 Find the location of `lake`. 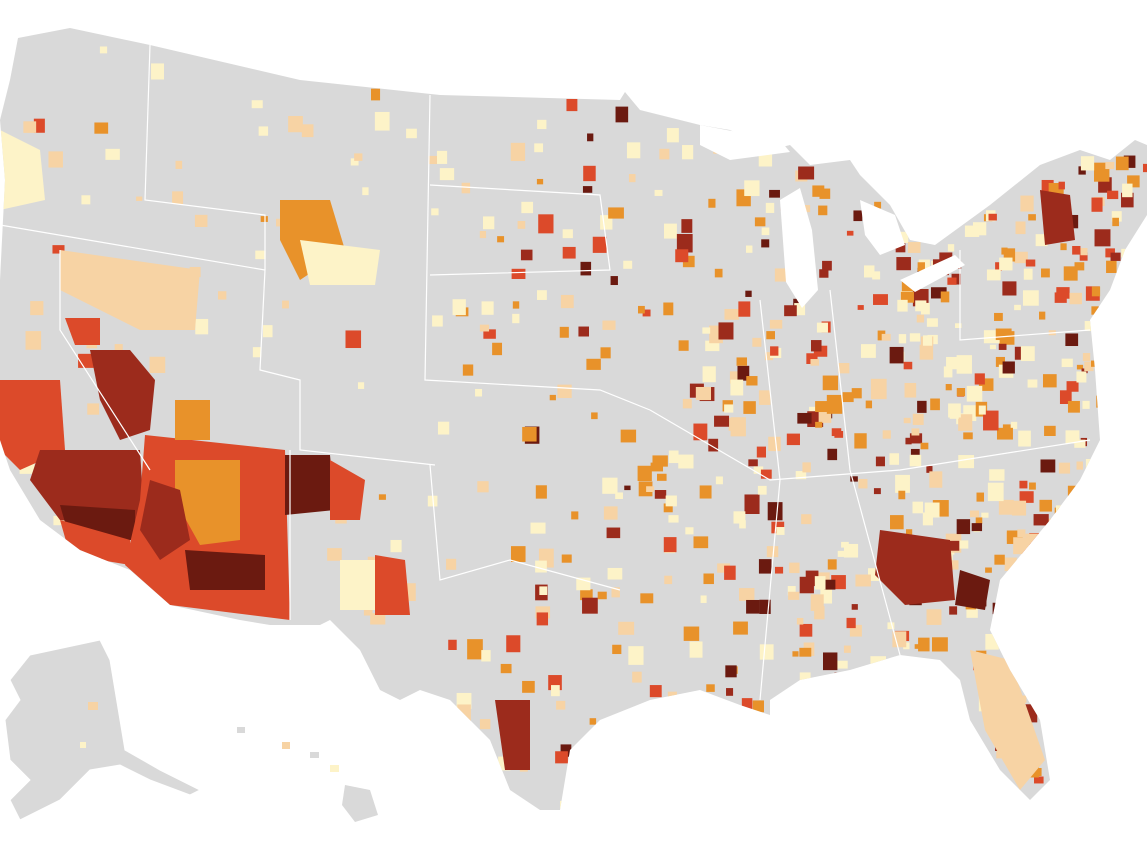

lake is located at coordinates (882, 227).